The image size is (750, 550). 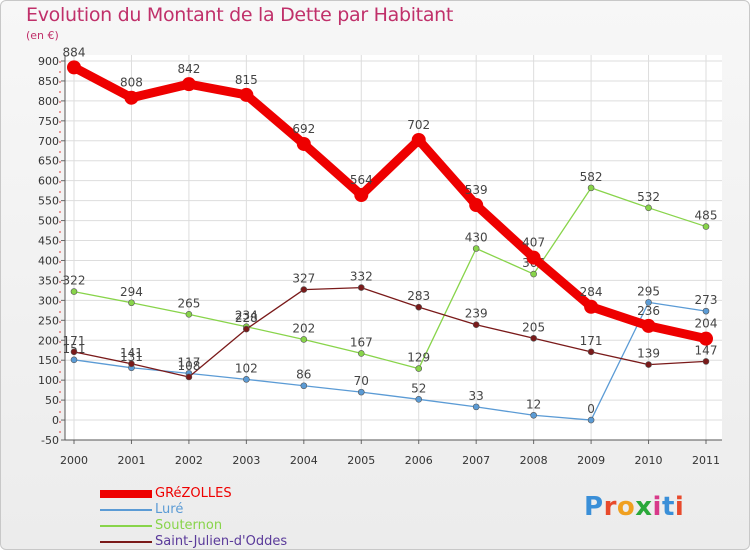 I want to click on data-label: 702, so click(x=418, y=125).